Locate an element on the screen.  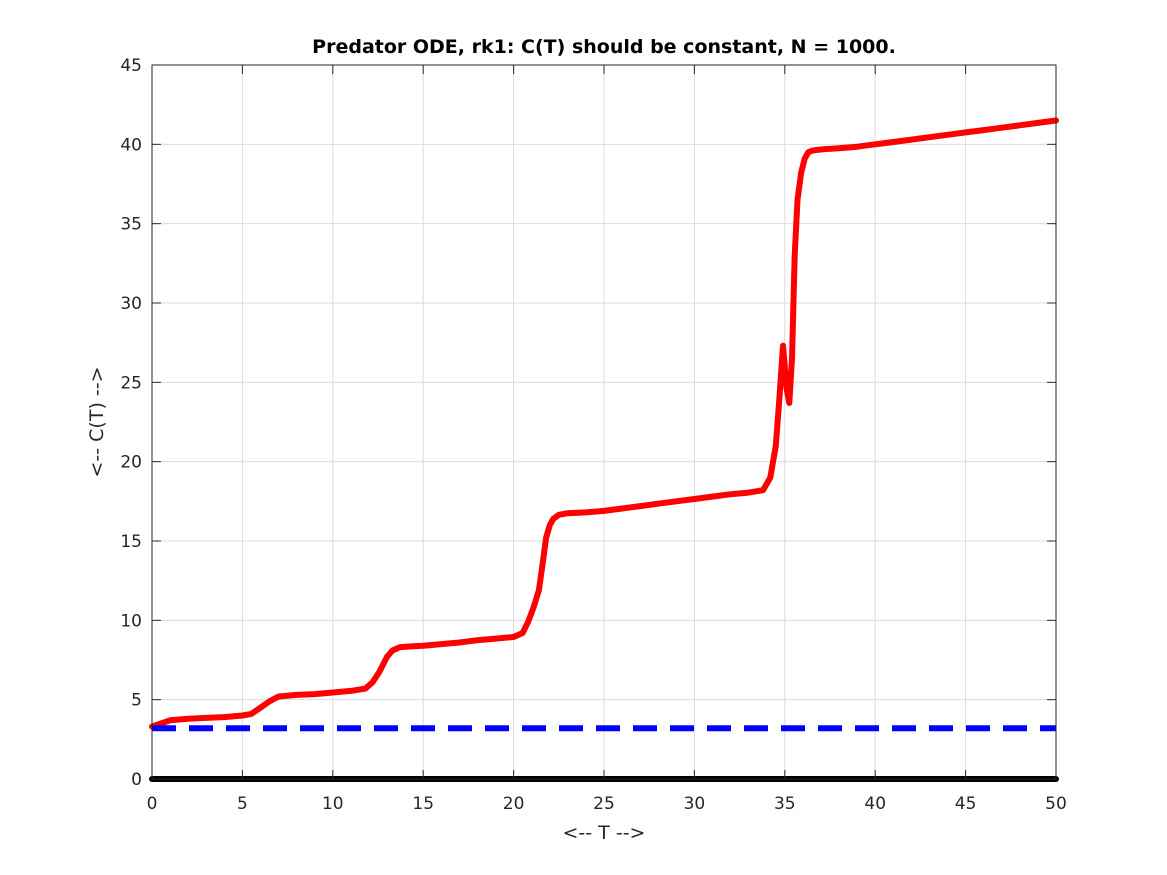
y-tick-label: 35 is located at coordinates (131, 225).